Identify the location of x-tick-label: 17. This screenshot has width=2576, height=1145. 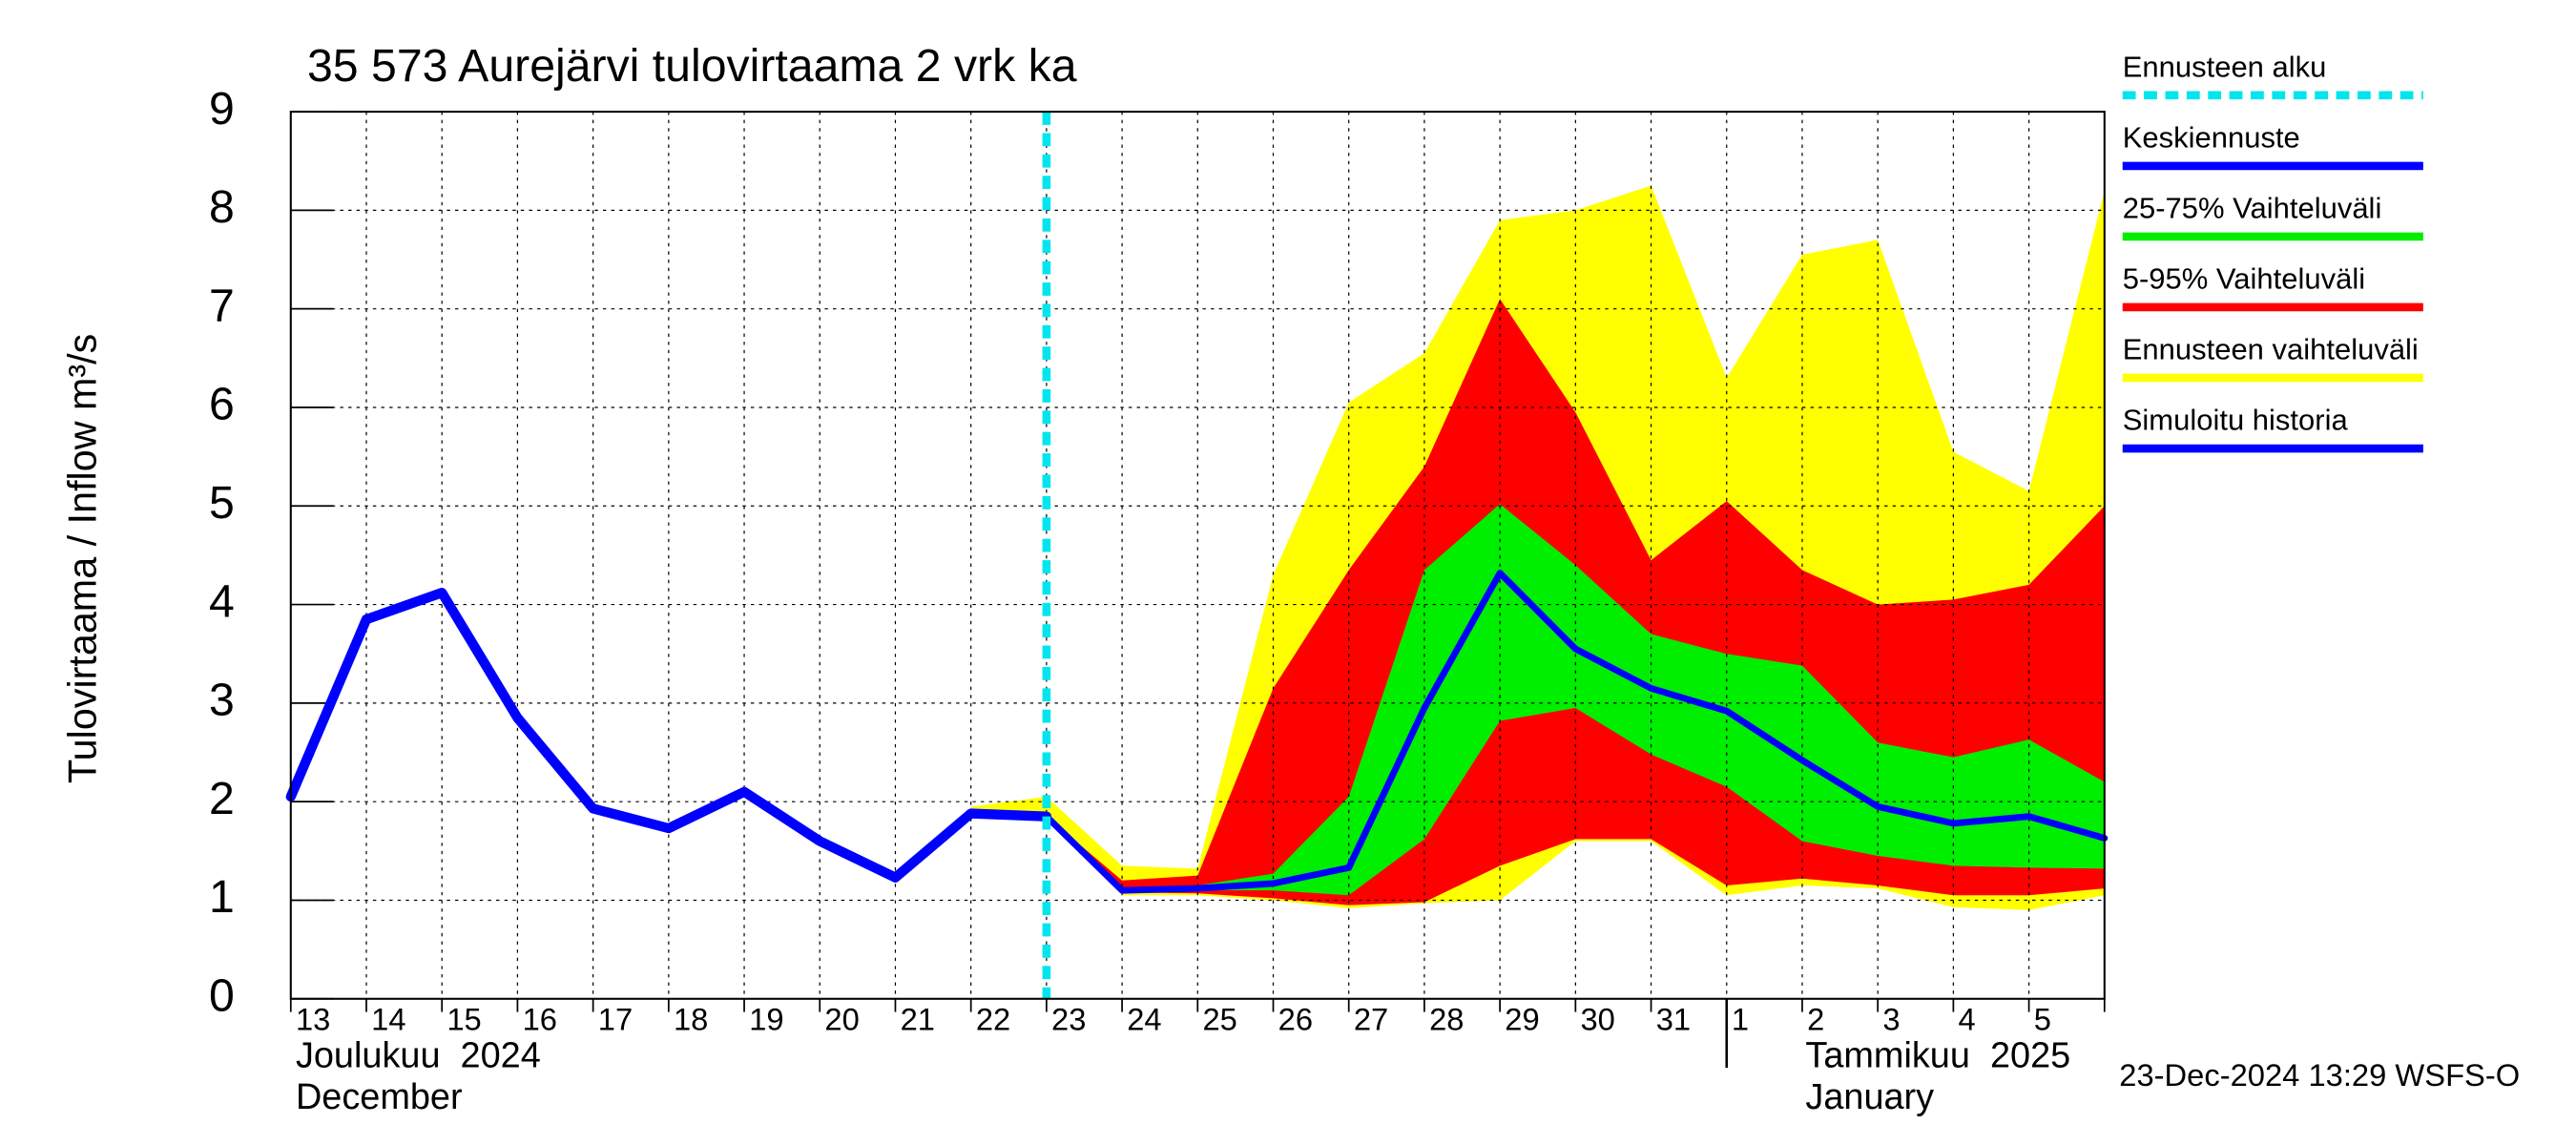
(615, 1019).